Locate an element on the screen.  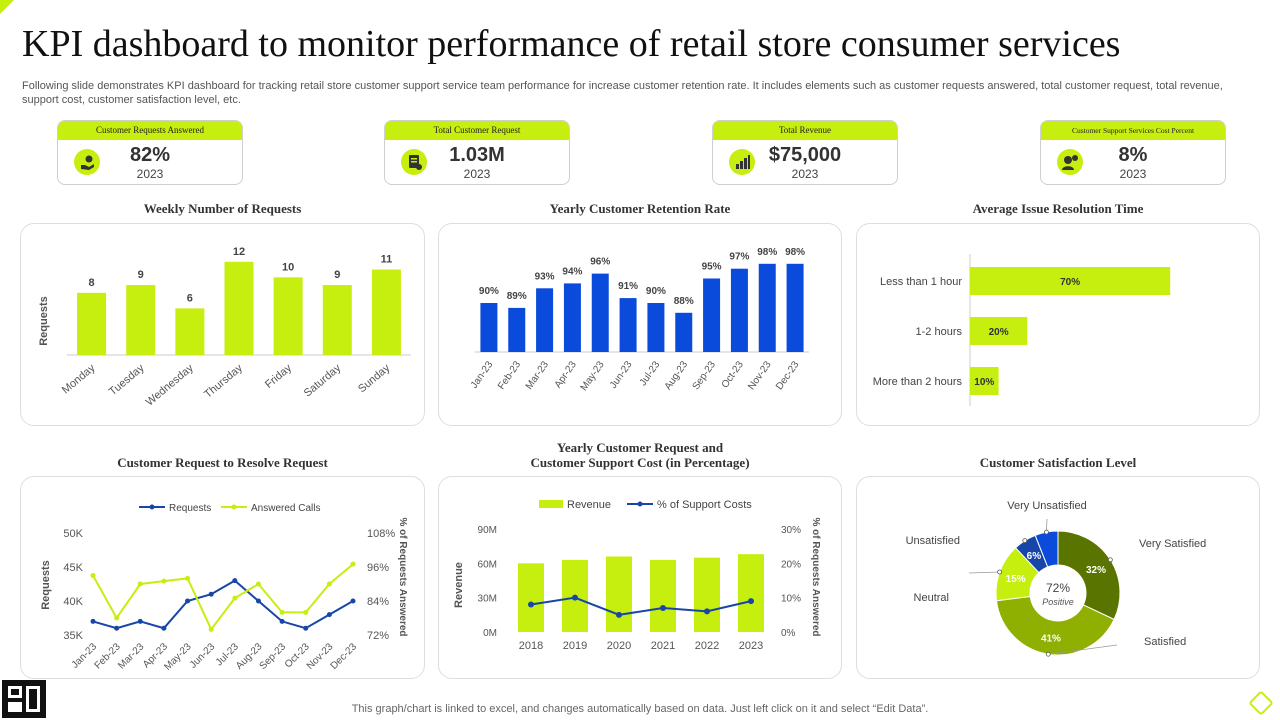
slice-label: 15% is located at coordinates (1016, 579).